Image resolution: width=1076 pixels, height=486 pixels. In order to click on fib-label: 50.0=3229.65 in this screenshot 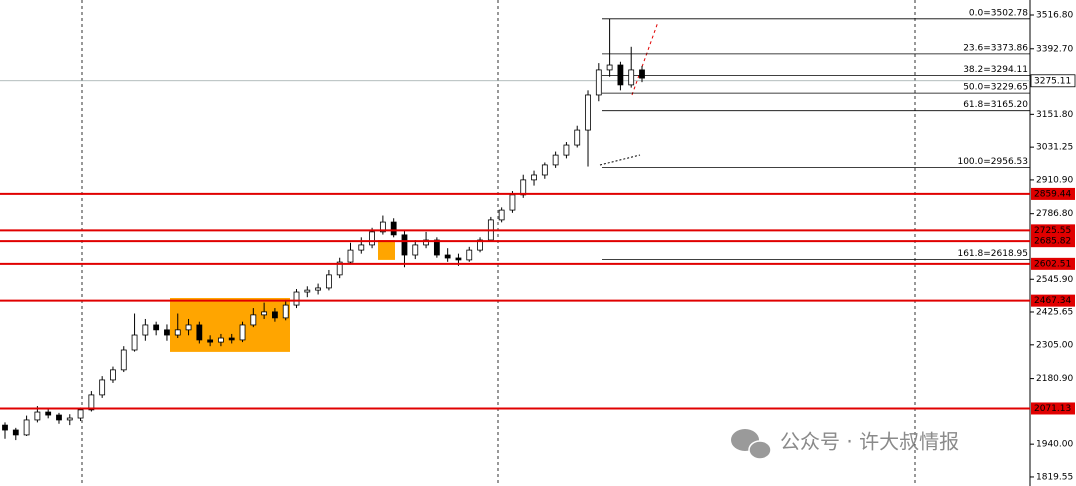, I will do `click(995, 88)`.